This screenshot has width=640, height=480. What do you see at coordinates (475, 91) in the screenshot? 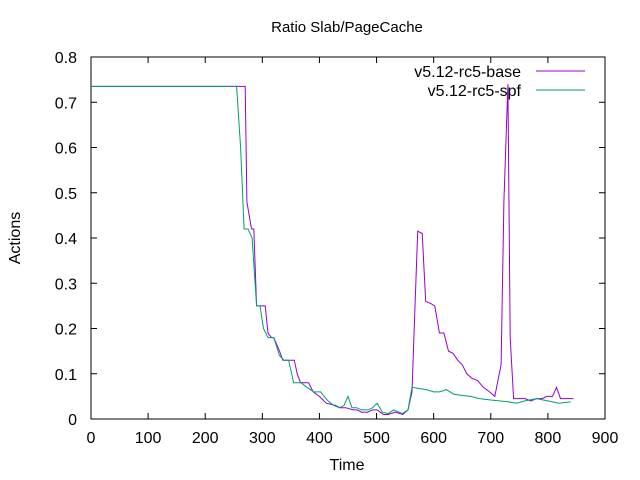
I see `legend-label-1: v5.12-rc5-spf` at bounding box center [475, 91].